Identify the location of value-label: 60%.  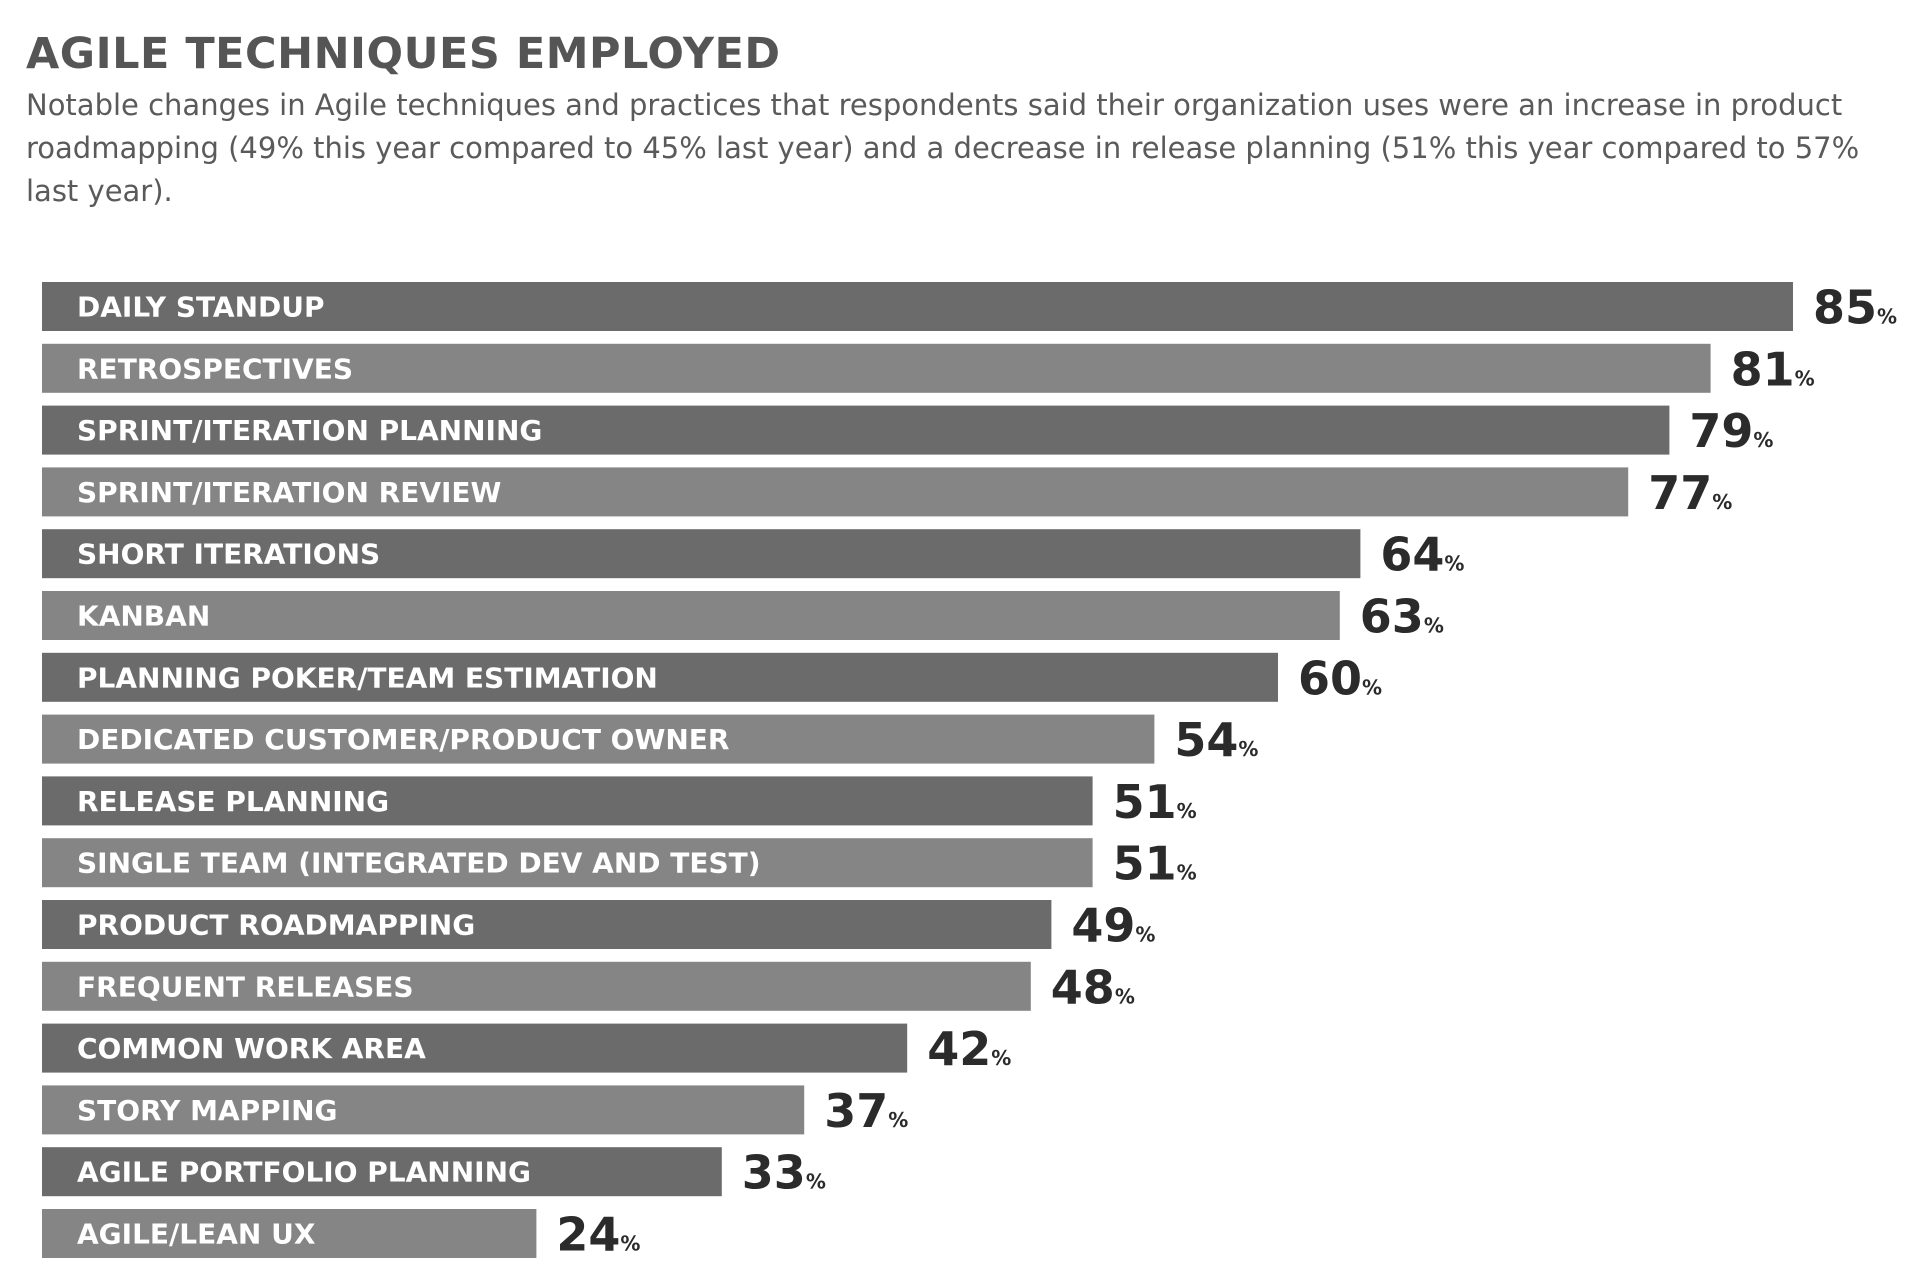
(1340, 678).